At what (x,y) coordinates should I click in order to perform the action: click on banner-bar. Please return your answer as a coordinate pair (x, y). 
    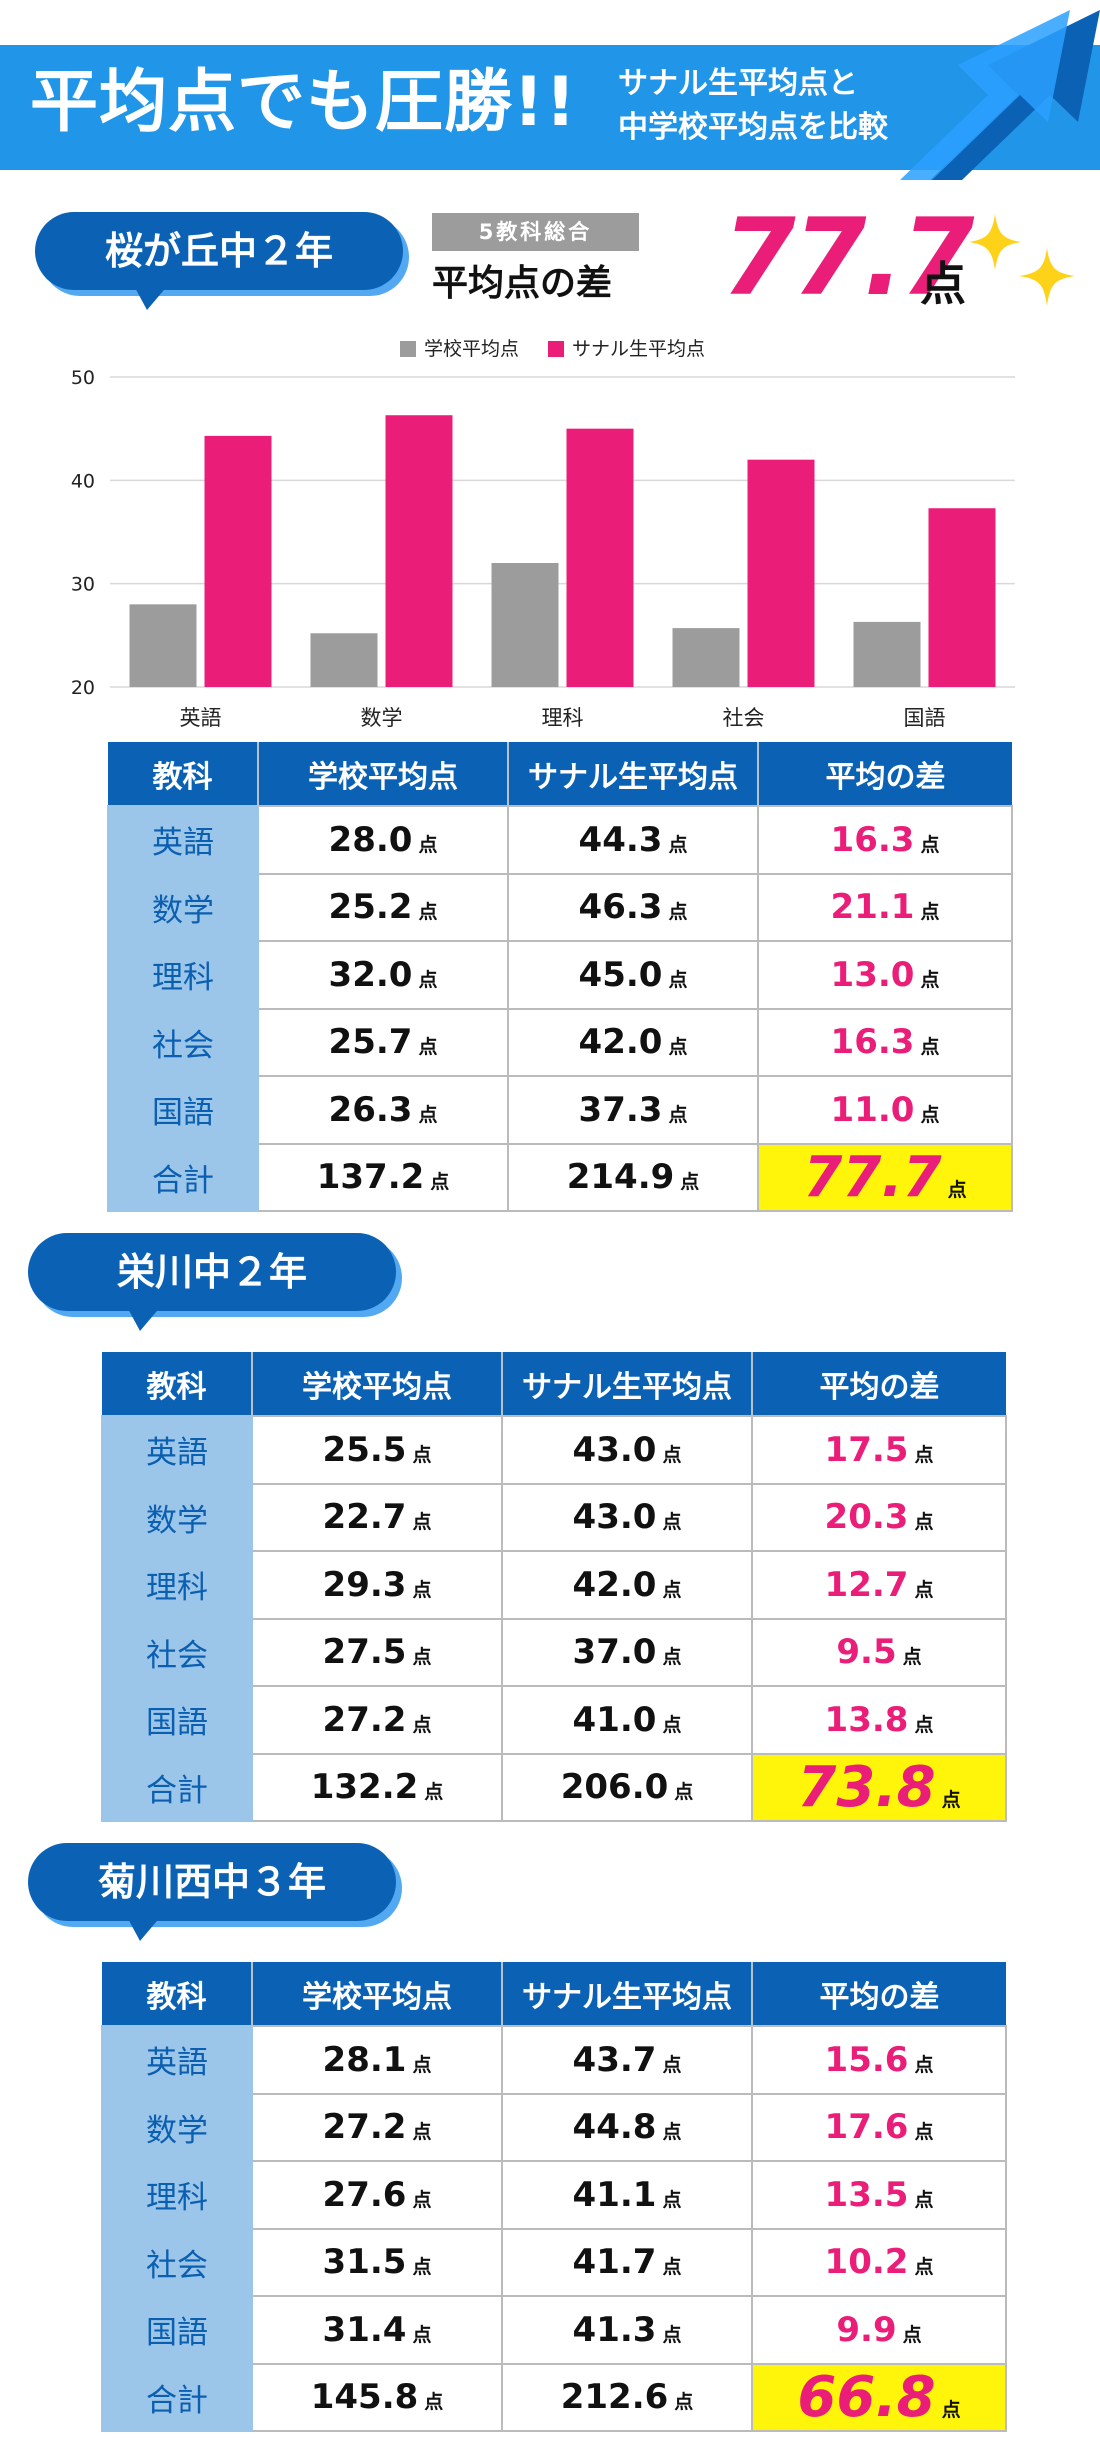
    Looking at the image, I should click on (550, 107).